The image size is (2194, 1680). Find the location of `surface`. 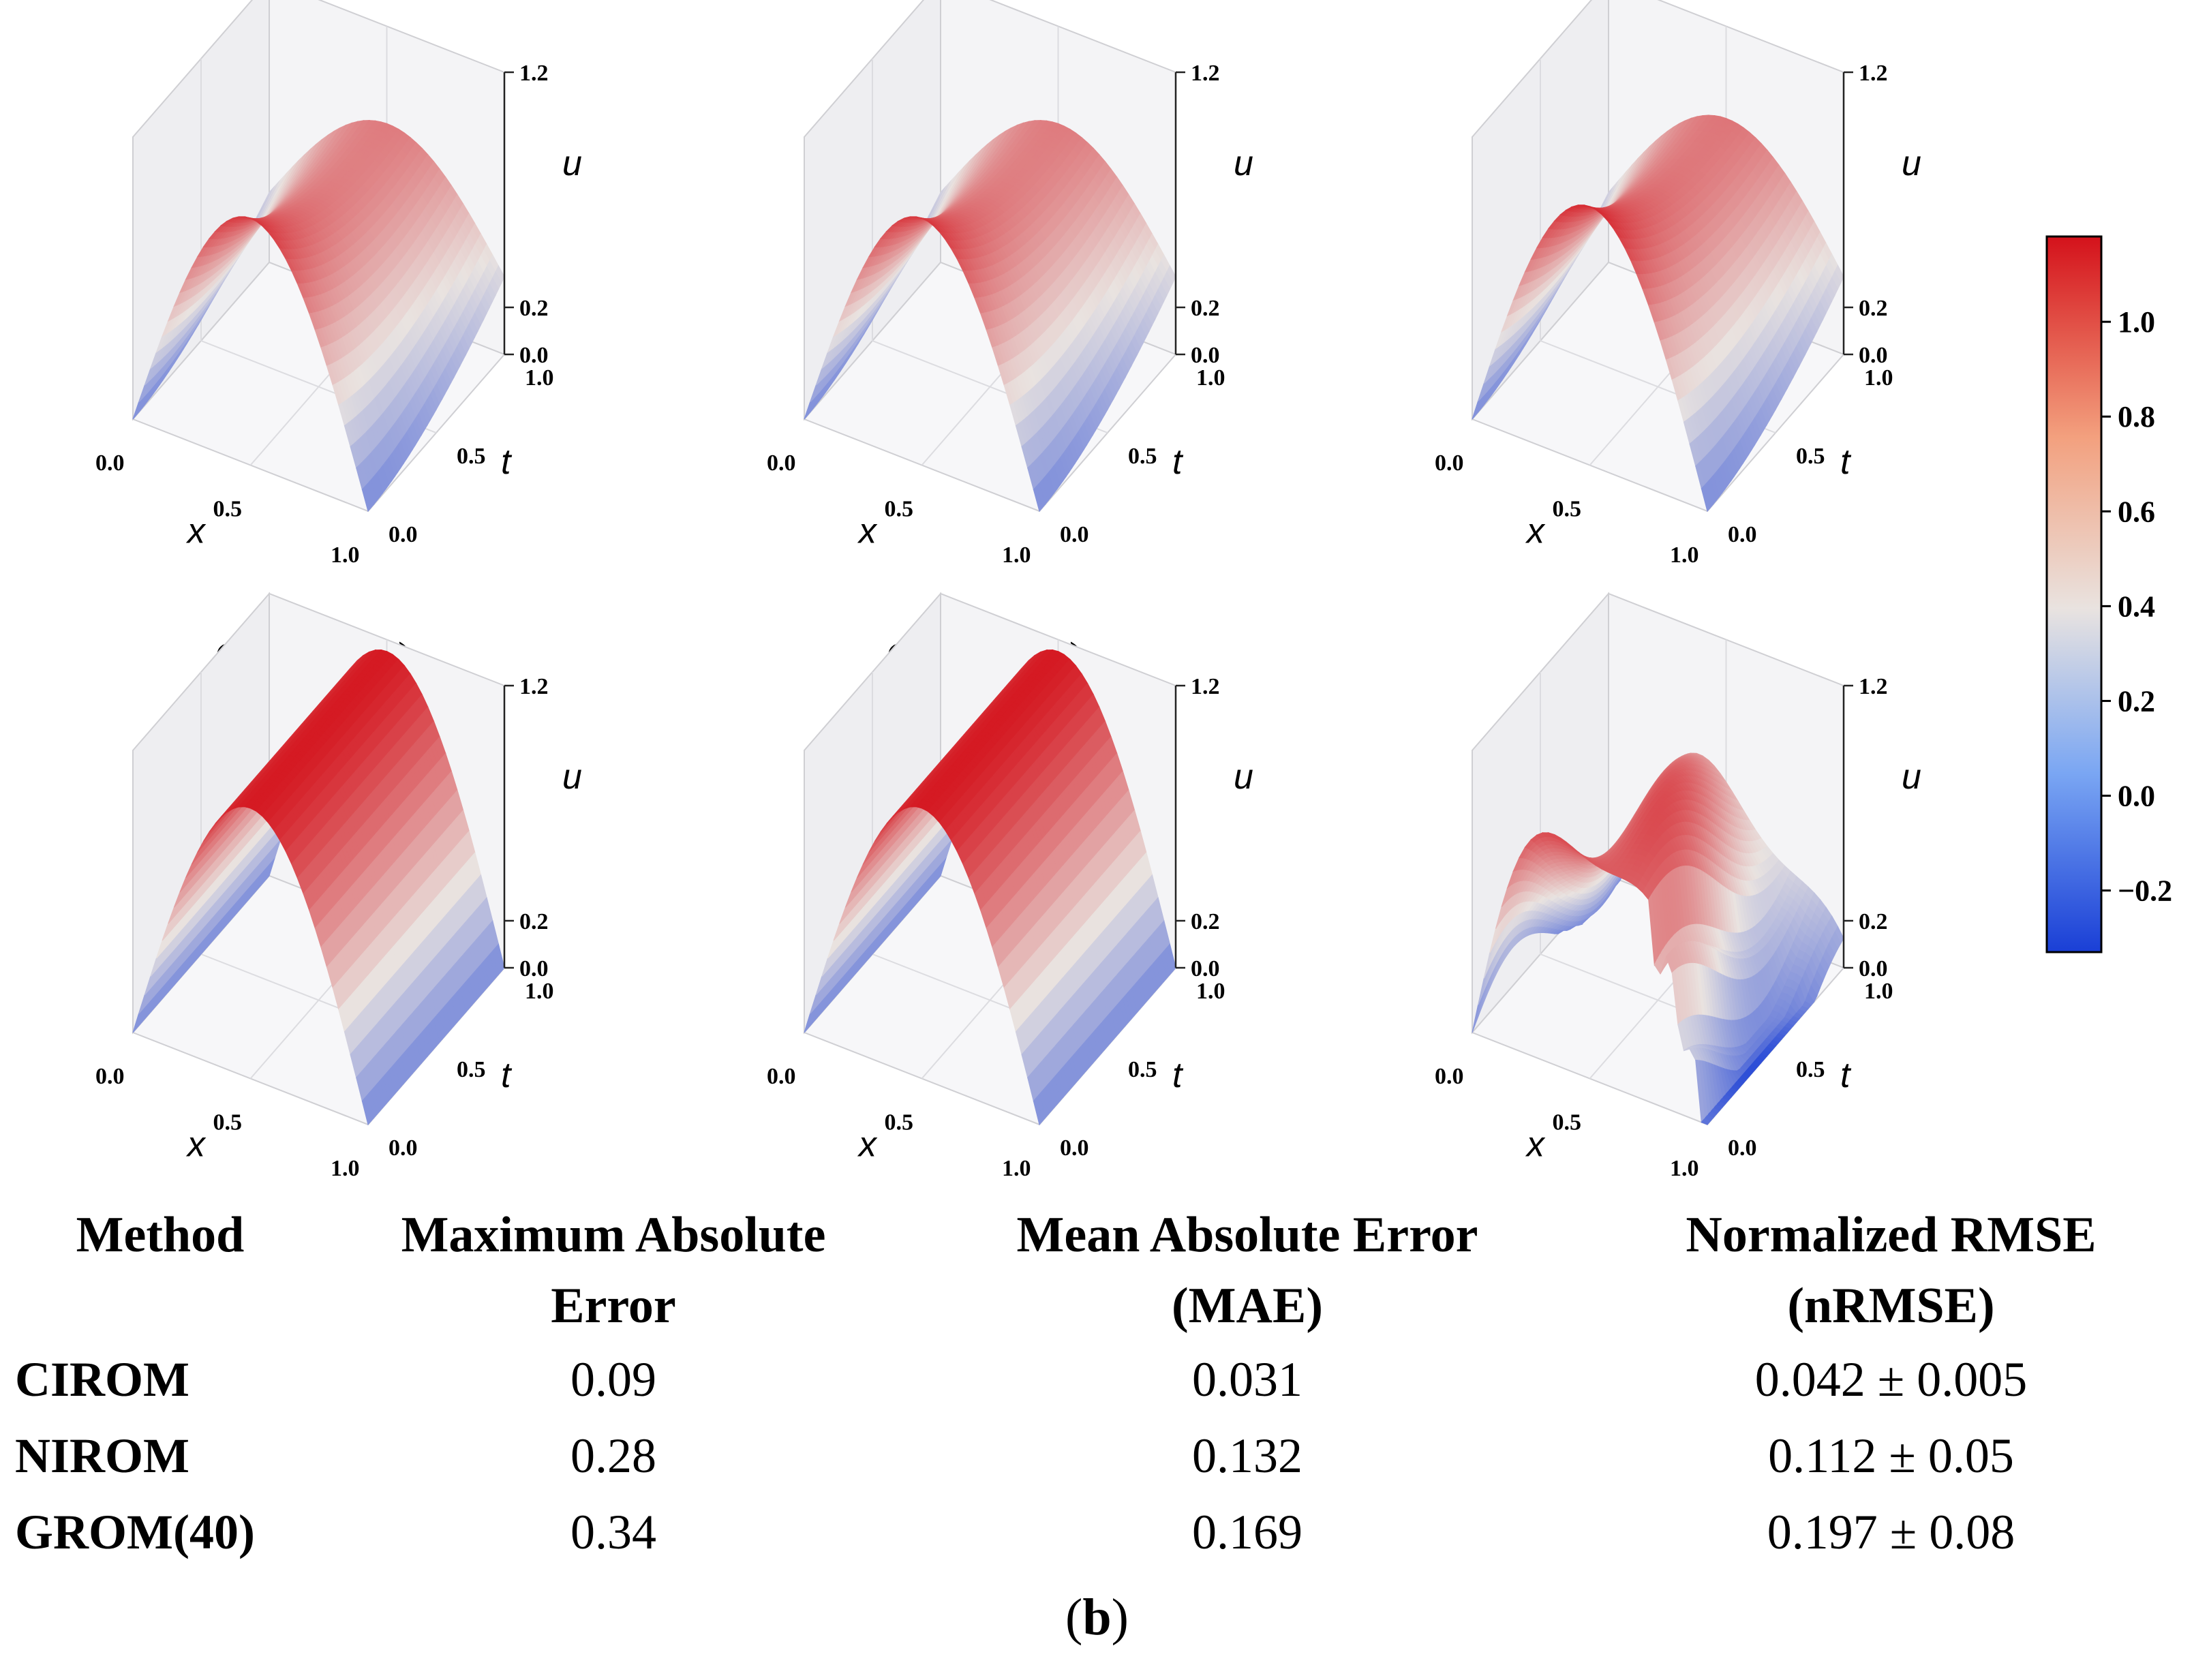

surface is located at coordinates (318, 316).